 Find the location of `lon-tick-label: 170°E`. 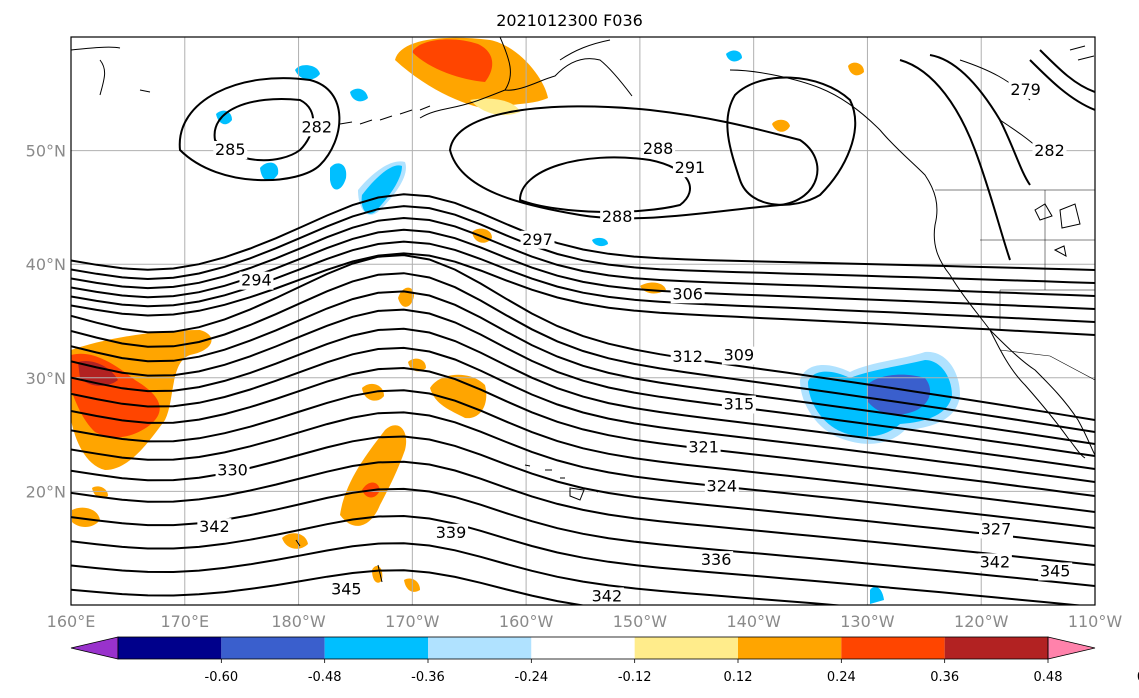

lon-tick-label: 170°E is located at coordinates (184, 621).